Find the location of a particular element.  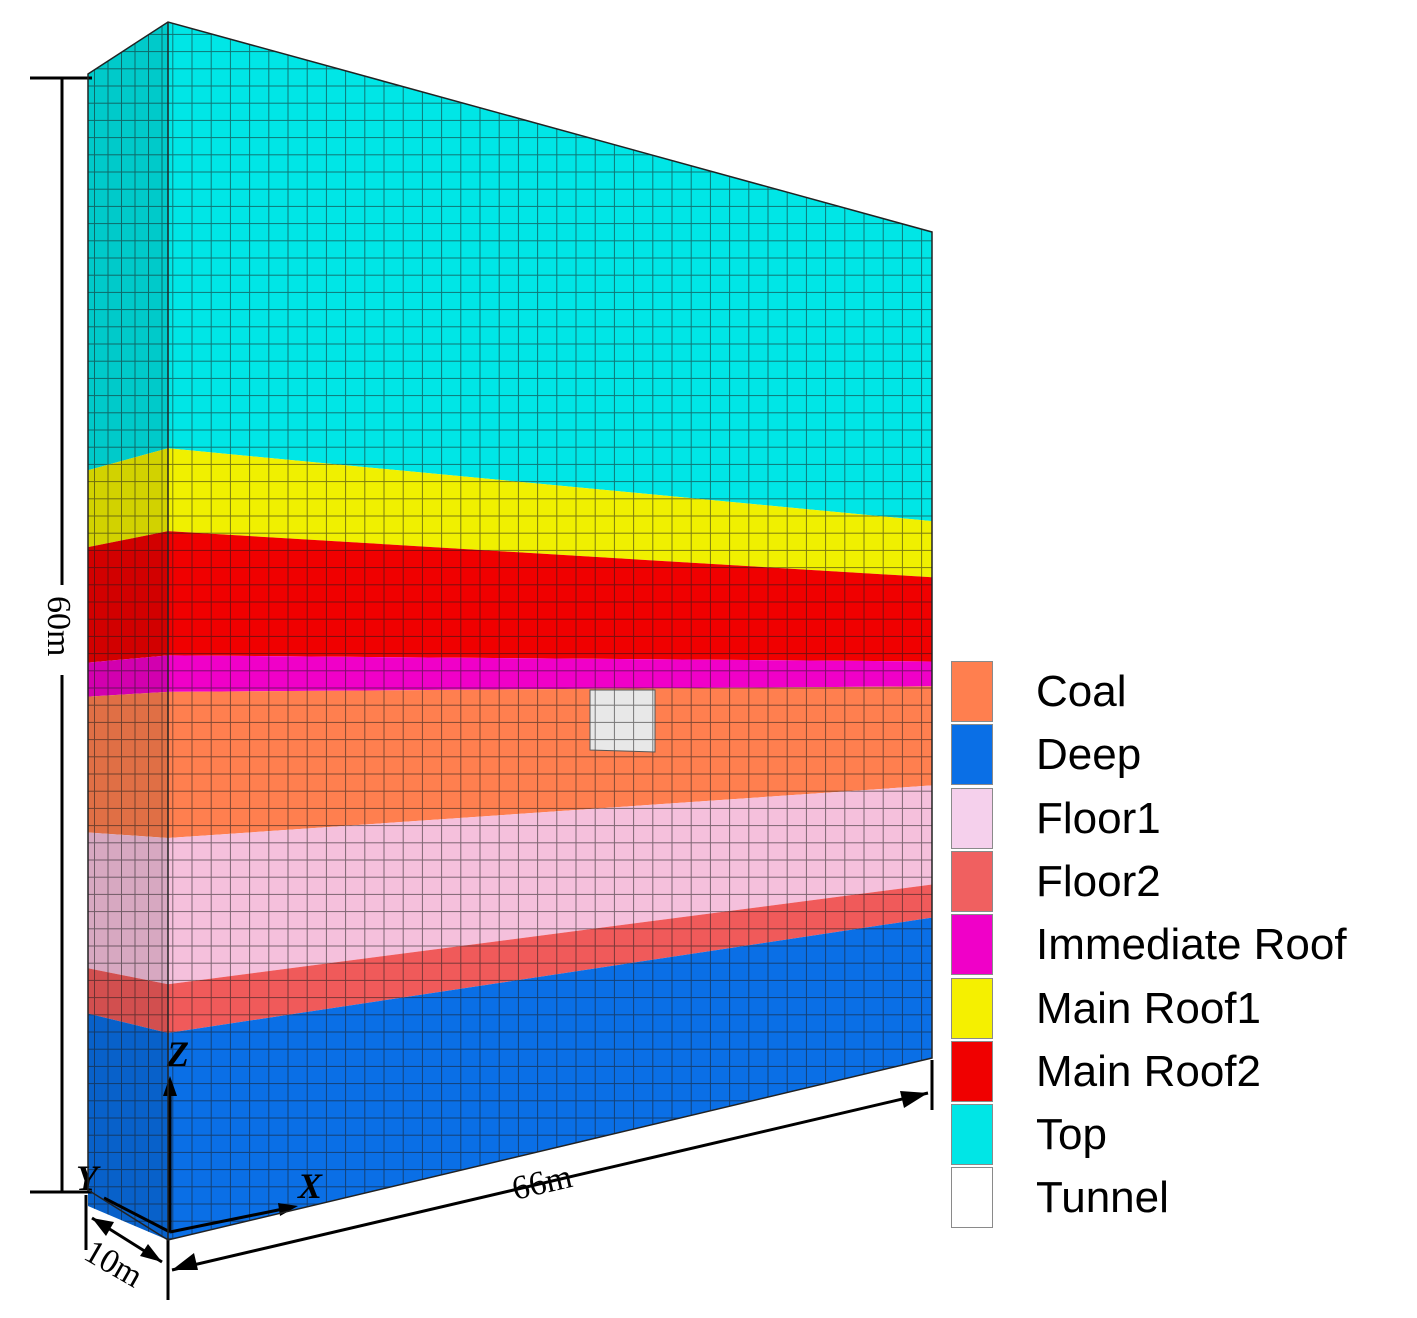

legend-label: Floor2 is located at coordinates (1098, 881).